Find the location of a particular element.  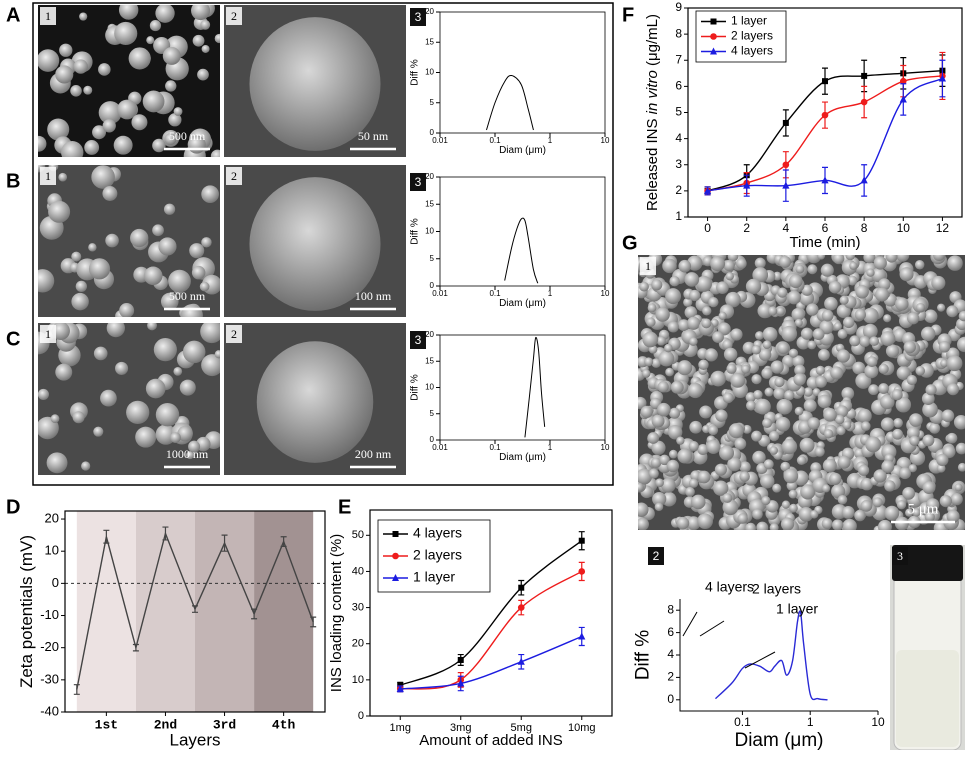

x-tick-label: 10 is located at coordinates (904, 228).